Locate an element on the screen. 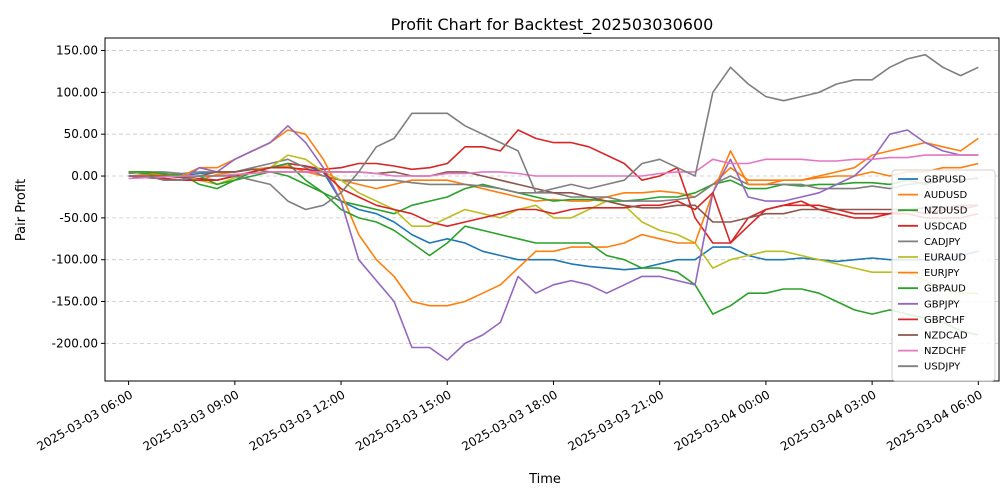 The width and height of the screenshot is (1000, 504). legend-label: USDJPY is located at coordinates (942, 367).